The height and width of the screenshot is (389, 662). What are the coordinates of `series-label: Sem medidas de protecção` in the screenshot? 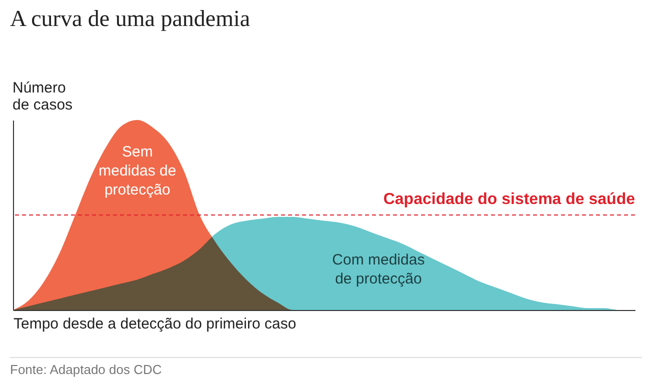 It's located at (137, 171).